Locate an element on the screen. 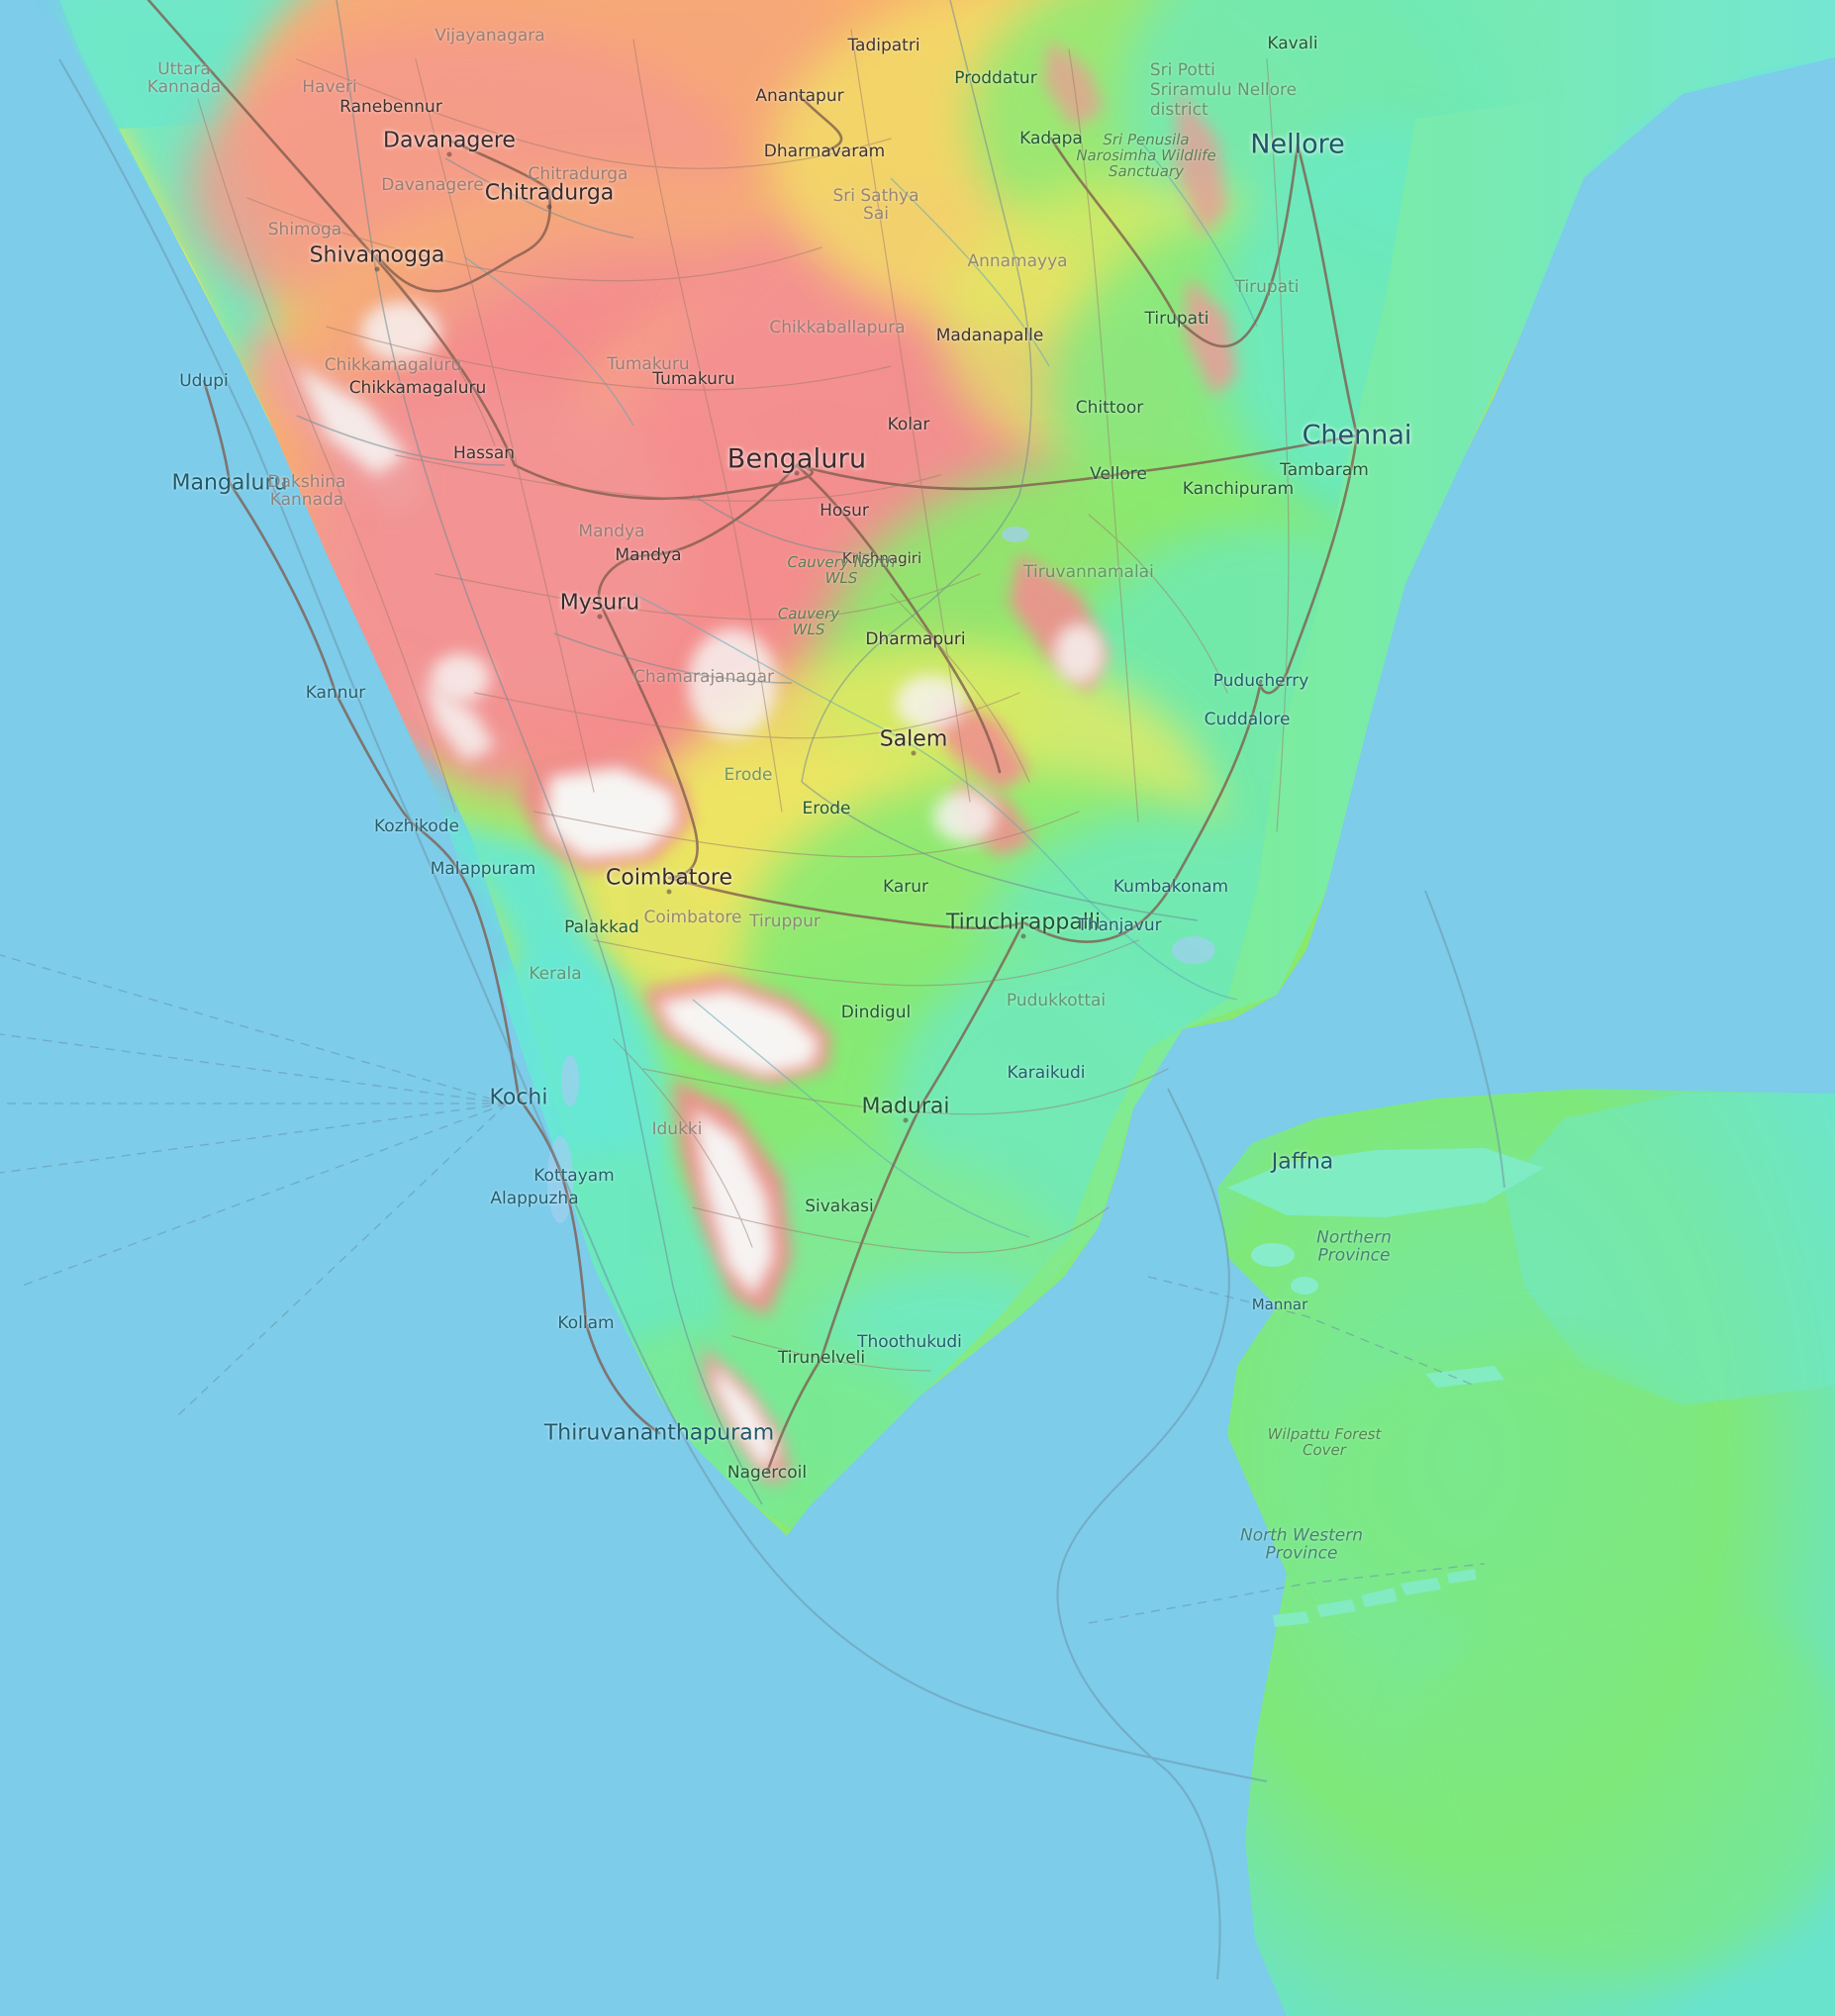  map-label: Chittoor is located at coordinates (1109, 408).